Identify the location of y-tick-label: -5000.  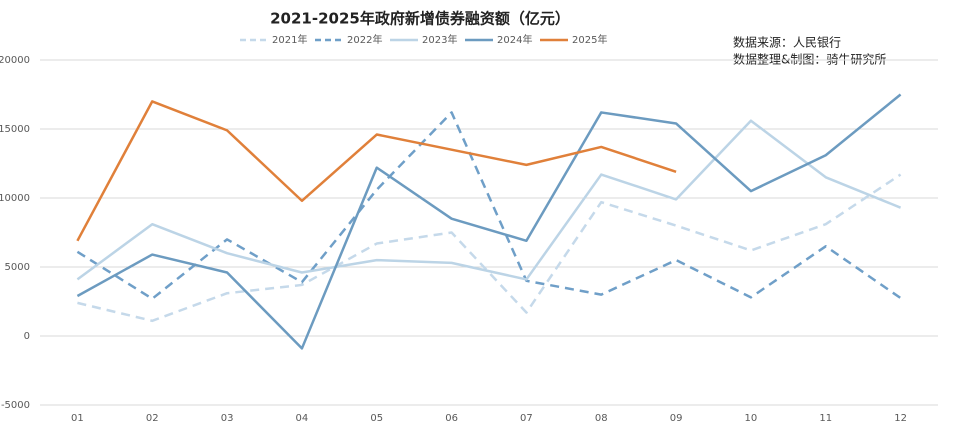
(15, 405).